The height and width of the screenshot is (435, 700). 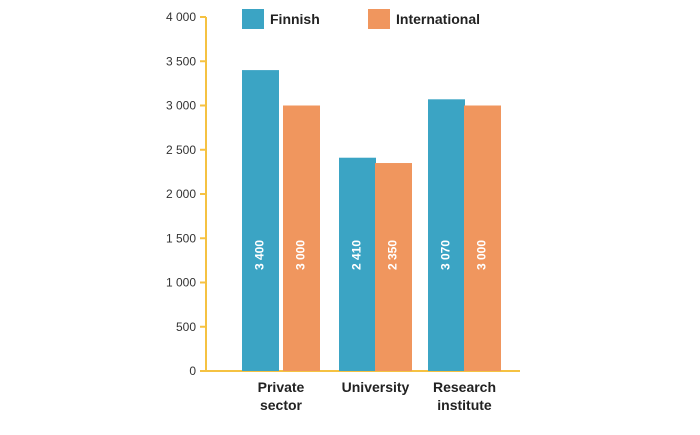 I want to click on bar-value-label: 2 410, so click(x=357, y=255).